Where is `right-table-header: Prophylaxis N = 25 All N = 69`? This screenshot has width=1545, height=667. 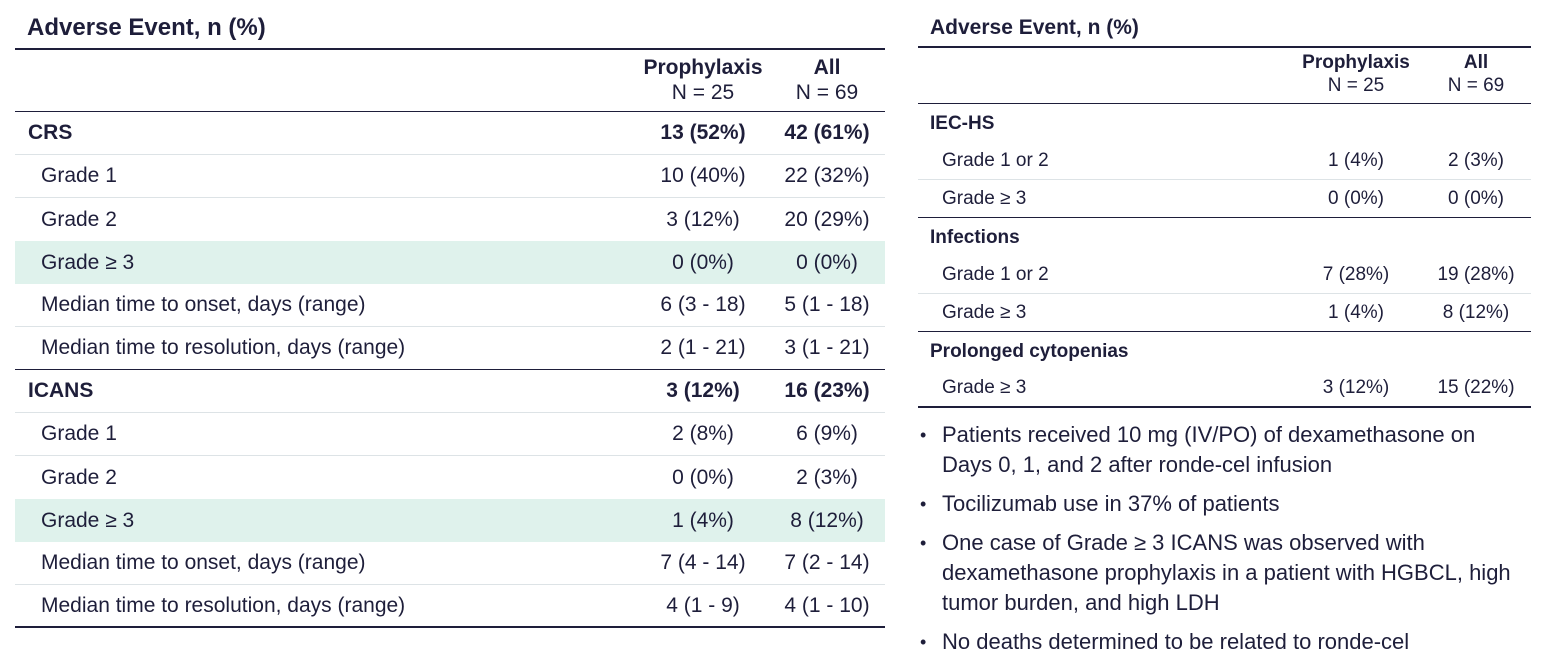
right-table-header: Prophylaxis N = 25 All N = 69 is located at coordinates (1224, 75).